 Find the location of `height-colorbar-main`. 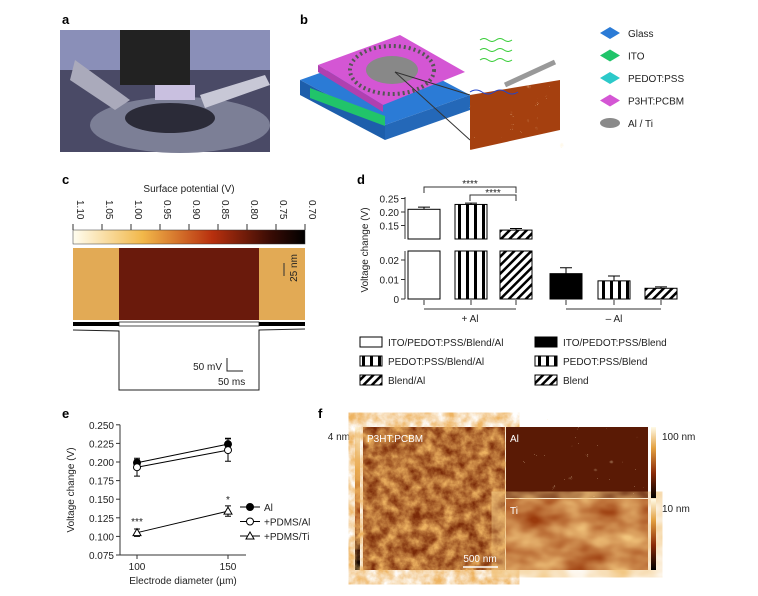

height-colorbar-main is located at coordinates (357, 498).